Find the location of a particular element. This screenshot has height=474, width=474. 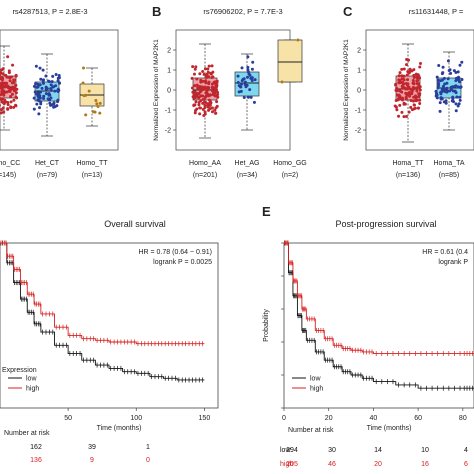

x-tick-label: 50 is located at coordinates (68, 418).